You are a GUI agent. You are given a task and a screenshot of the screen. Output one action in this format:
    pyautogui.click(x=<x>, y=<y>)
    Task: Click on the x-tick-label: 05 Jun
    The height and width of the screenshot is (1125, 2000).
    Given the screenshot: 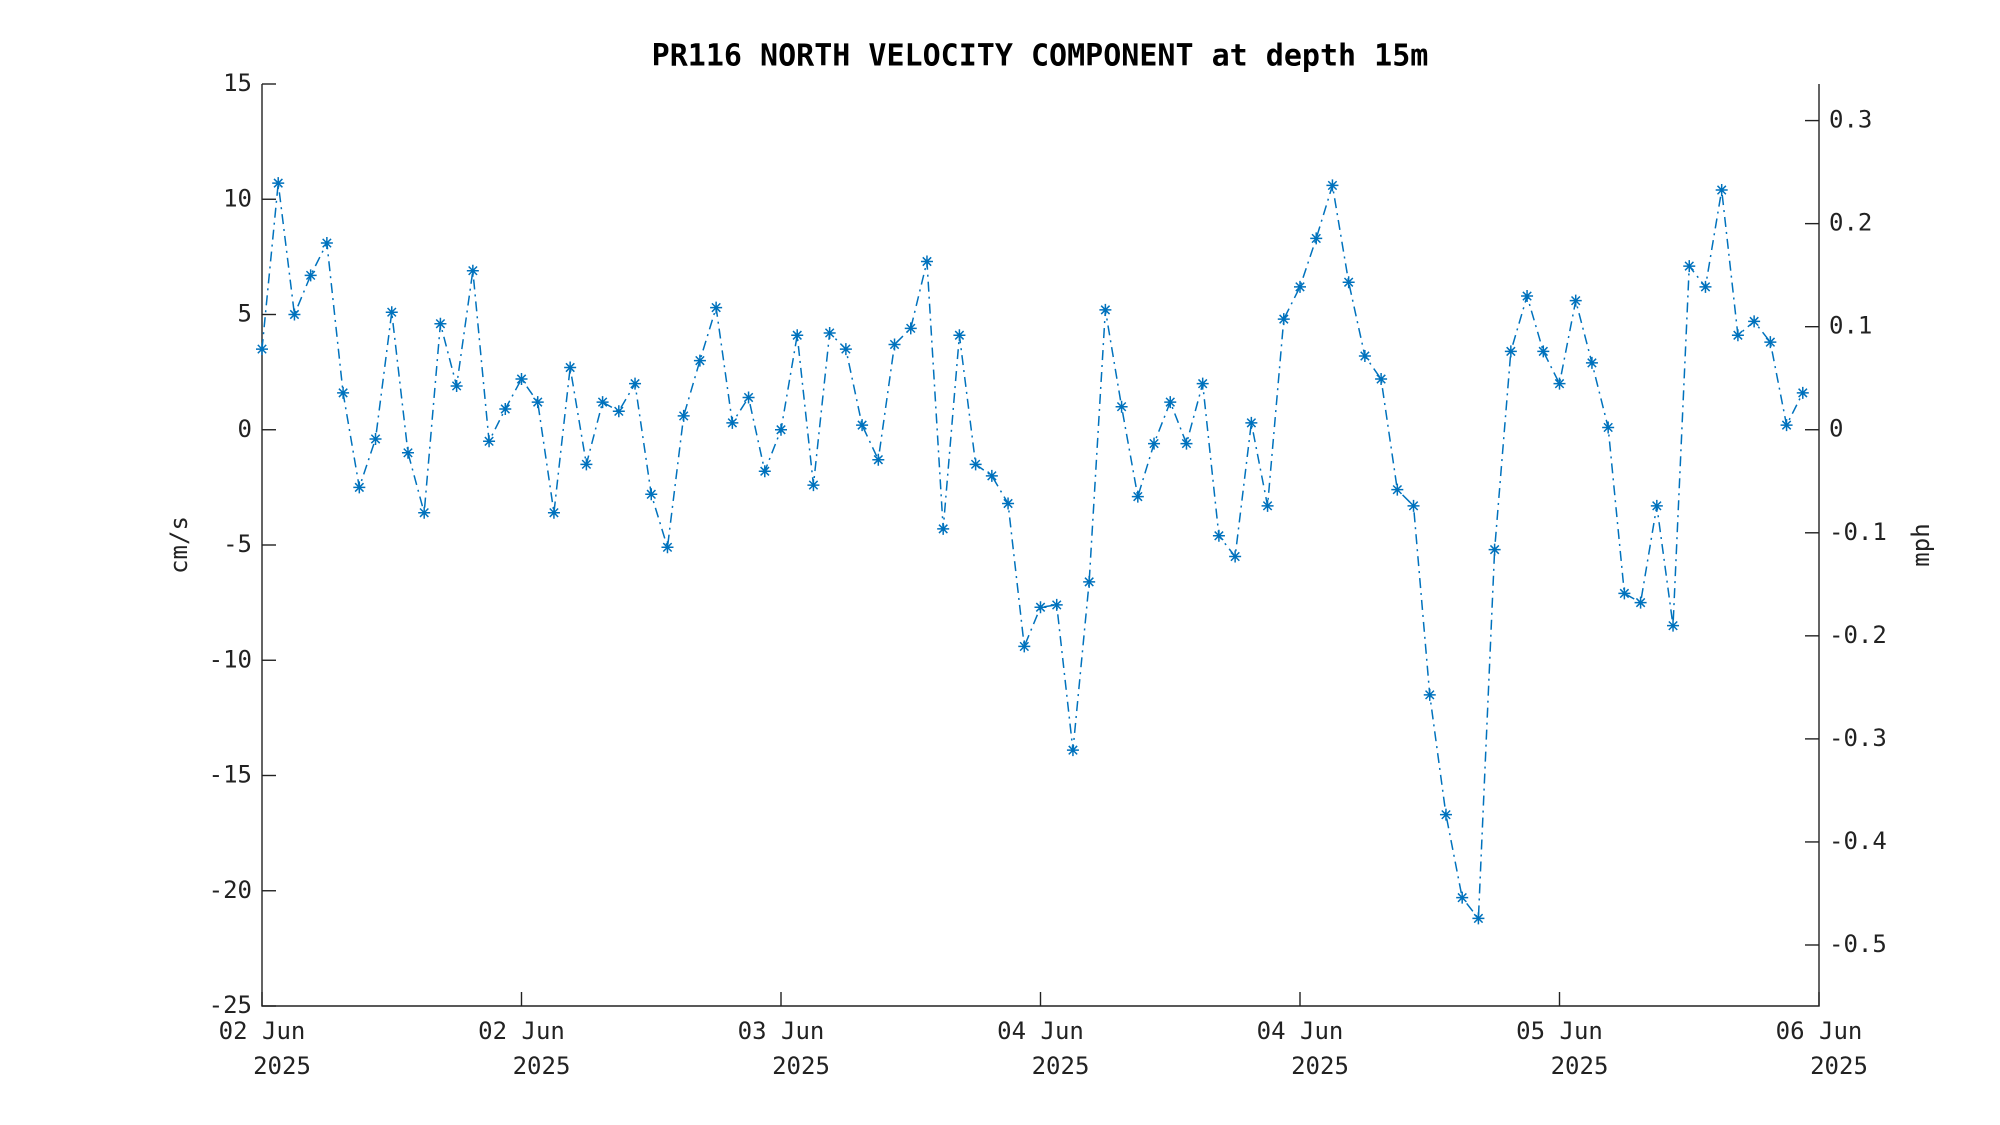 What is the action you would take?
    pyautogui.click(x=1559, y=1031)
    